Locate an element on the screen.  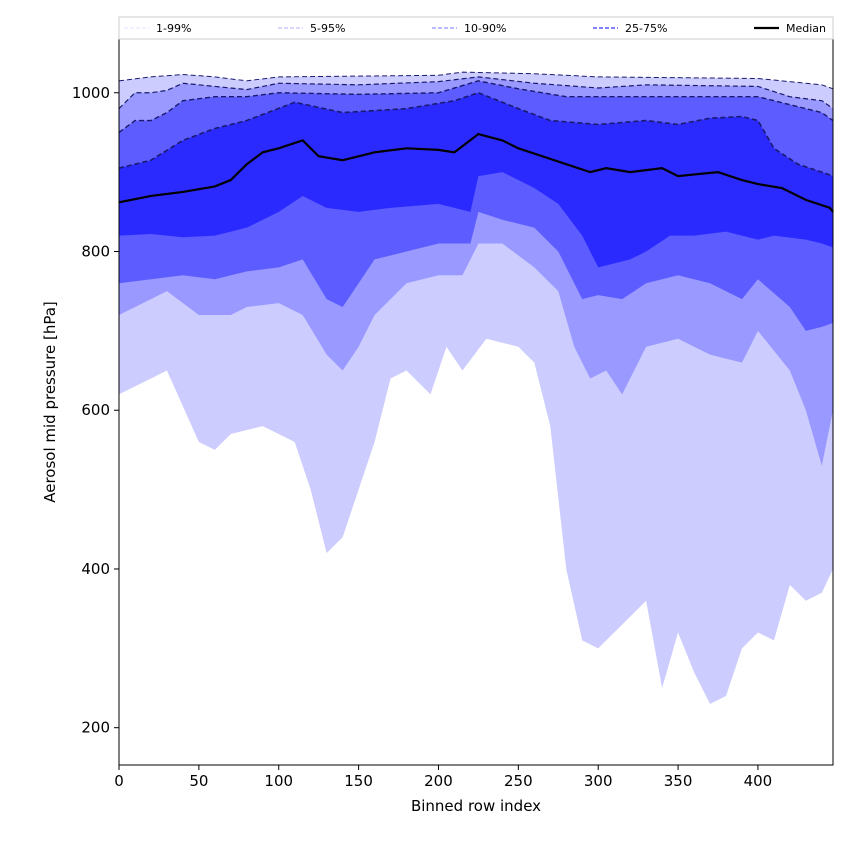
y-tick-label: 200 is located at coordinates (95, 728).